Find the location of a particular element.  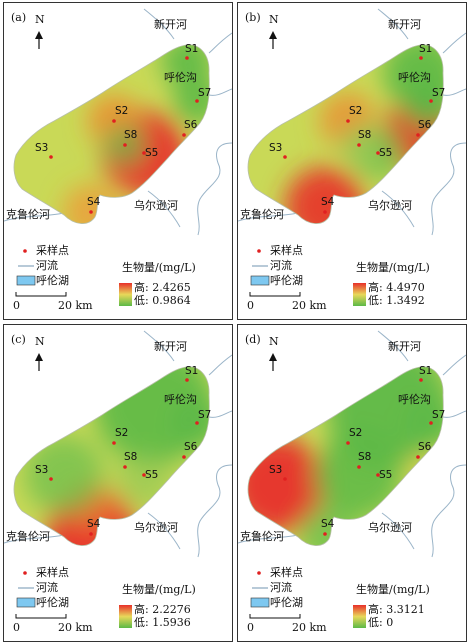

site-label-s4: S4 is located at coordinates (328, 202).